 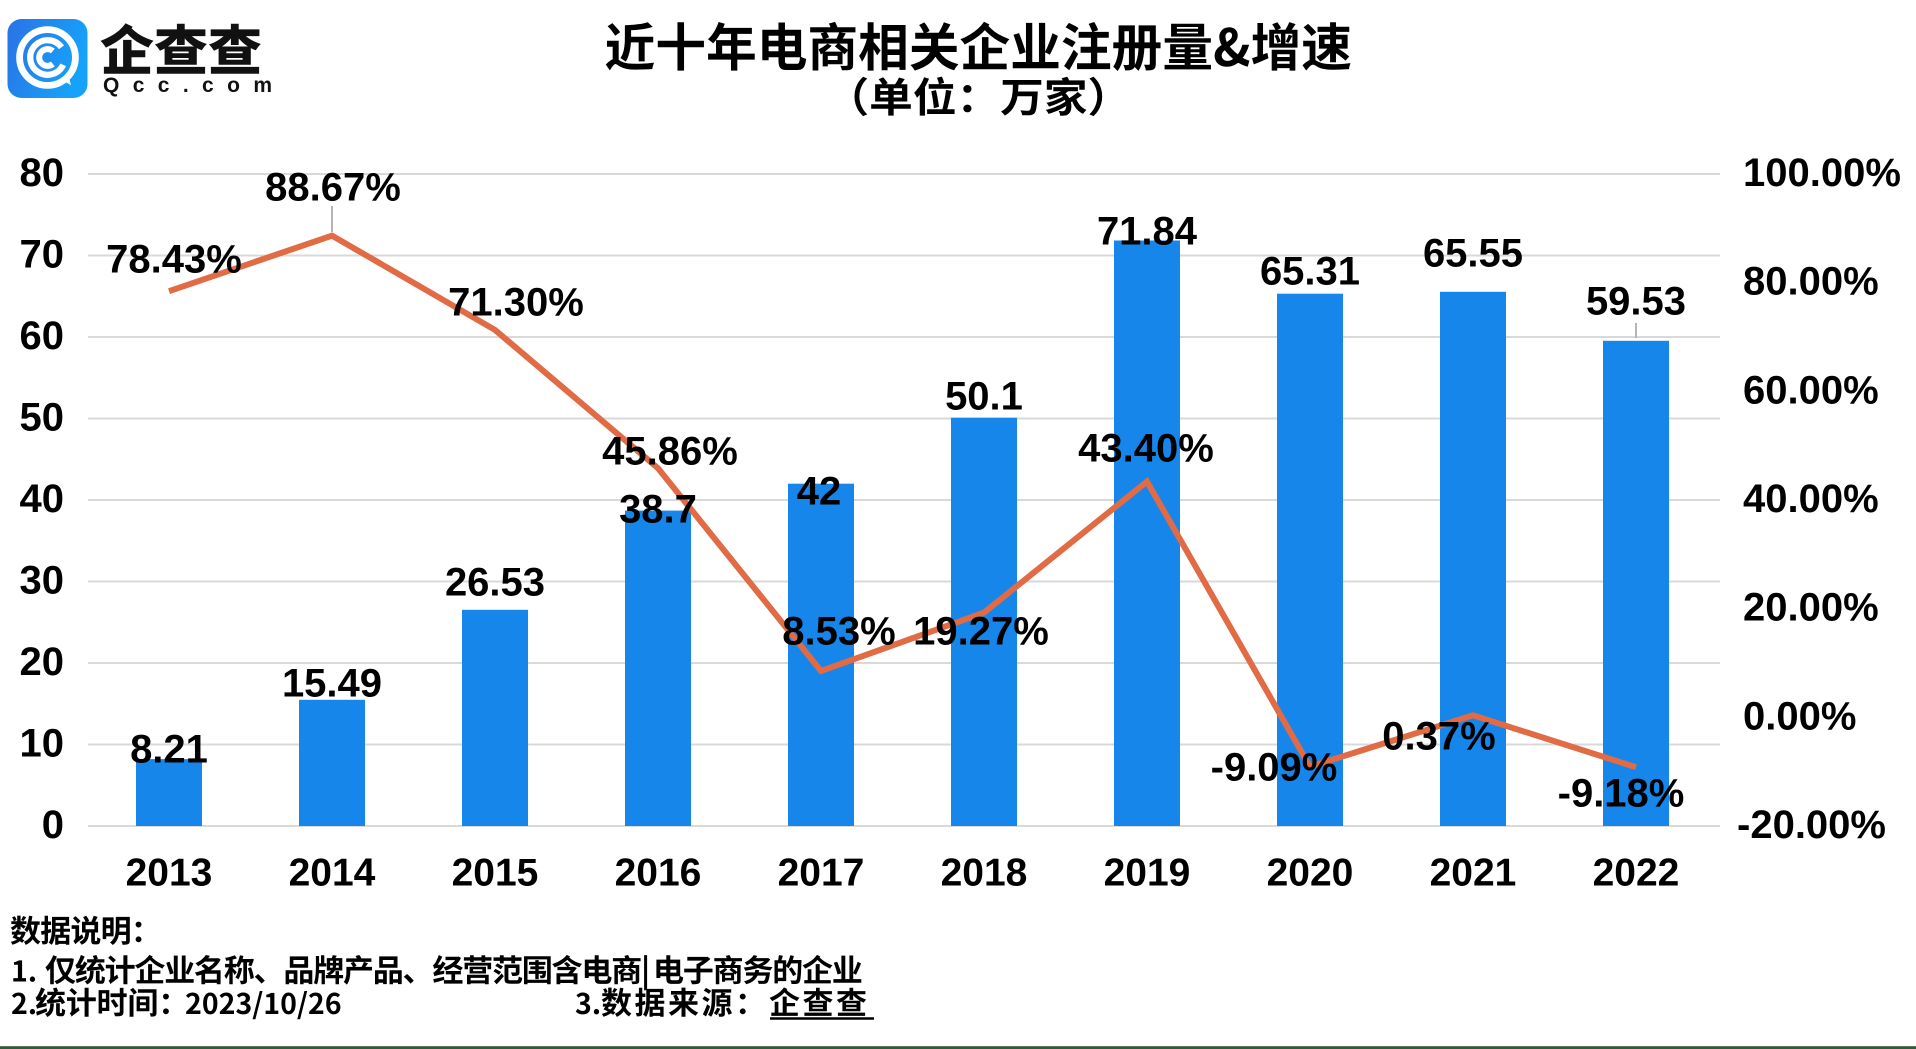 What do you see at coordinates (1621, 794) in the screenshot?
I see `svg-text: -9.18%` at bounding box center [1621, 794].